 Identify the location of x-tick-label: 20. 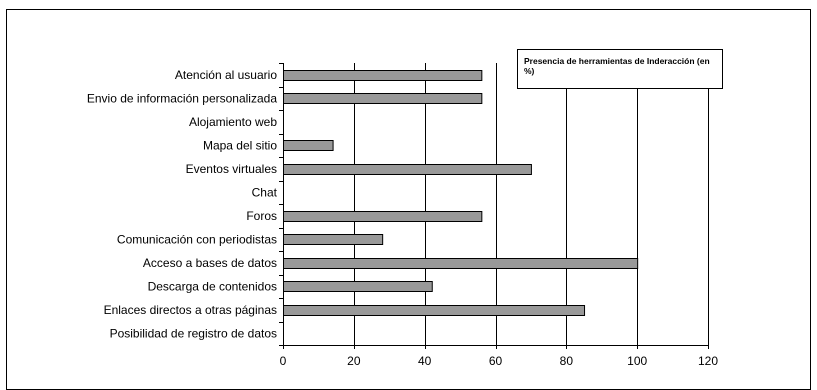
(354, 361).